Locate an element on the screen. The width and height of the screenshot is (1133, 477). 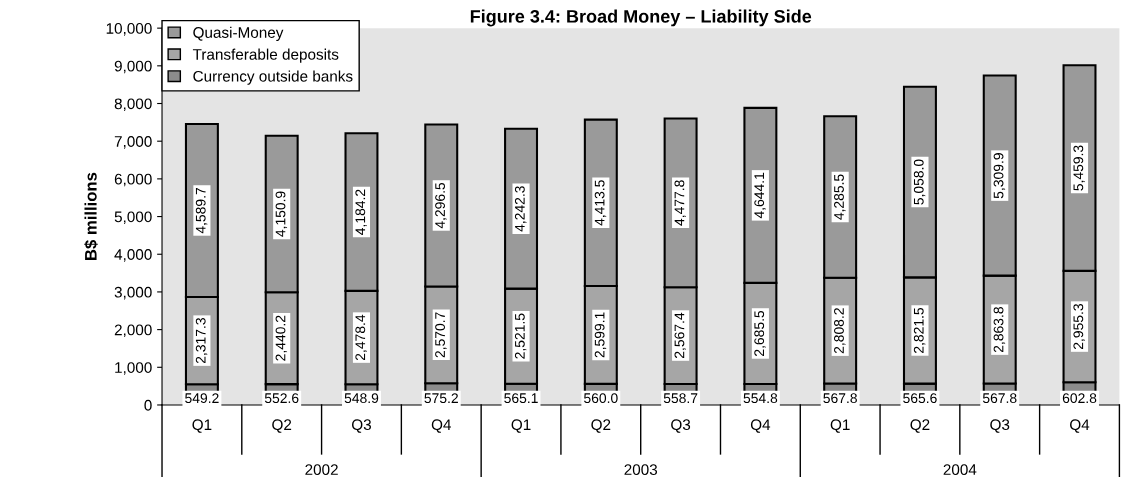
data-label: 2,570.7 is located at coordinates (441, 335).